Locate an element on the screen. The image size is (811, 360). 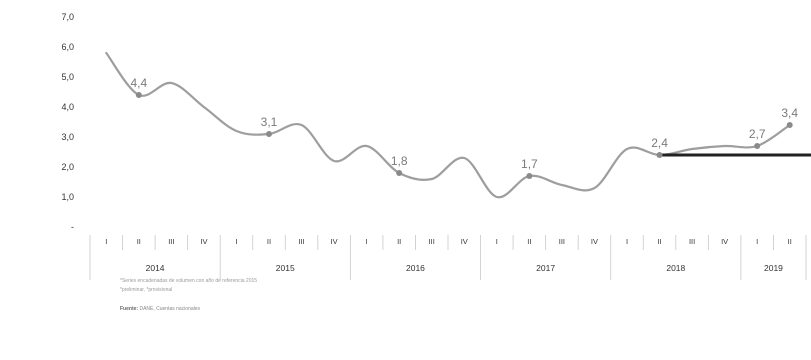
source-label: Fuente: is located at coordinates (129, 309).